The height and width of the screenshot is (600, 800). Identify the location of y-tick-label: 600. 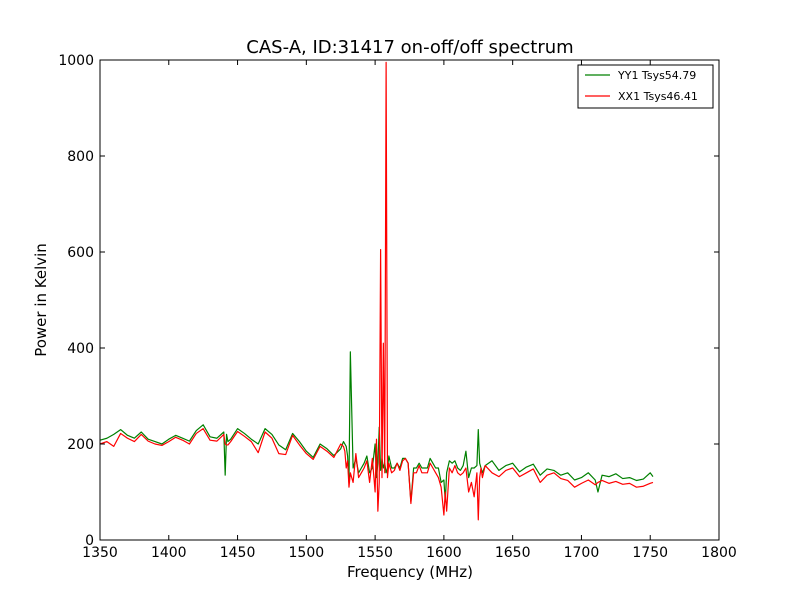
(80, 253).